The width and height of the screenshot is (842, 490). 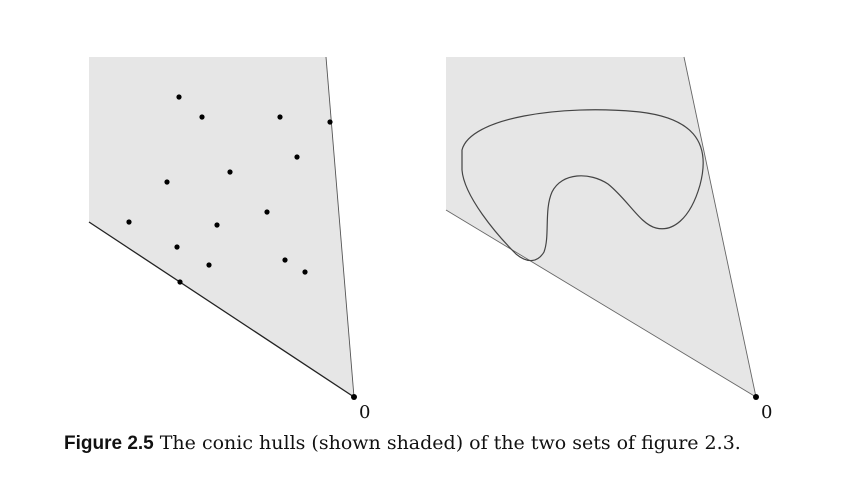 I want to click on point-set, so click(x=229, y=189).